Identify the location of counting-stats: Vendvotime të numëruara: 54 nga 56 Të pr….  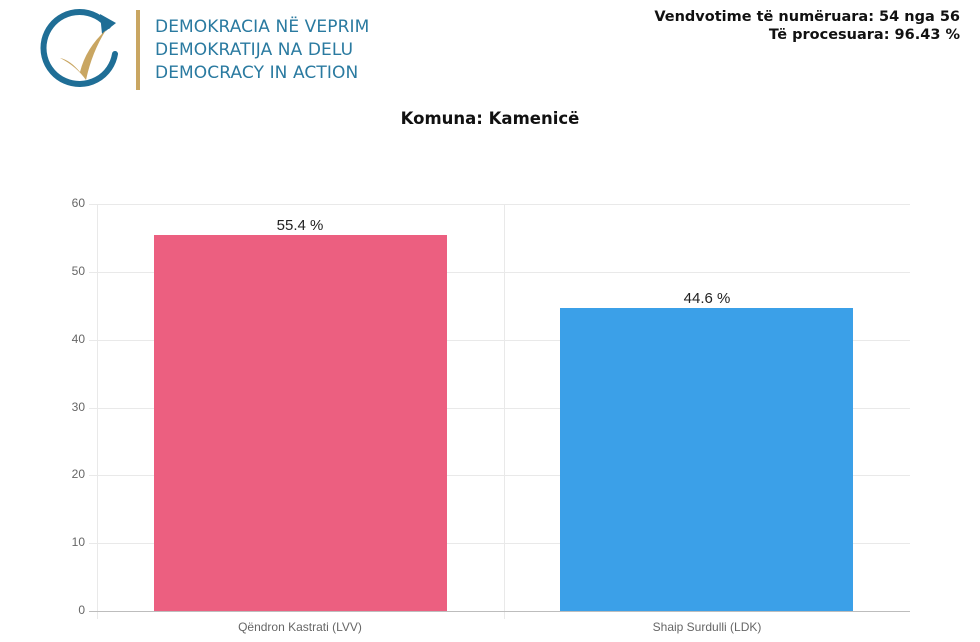
(807, 26).